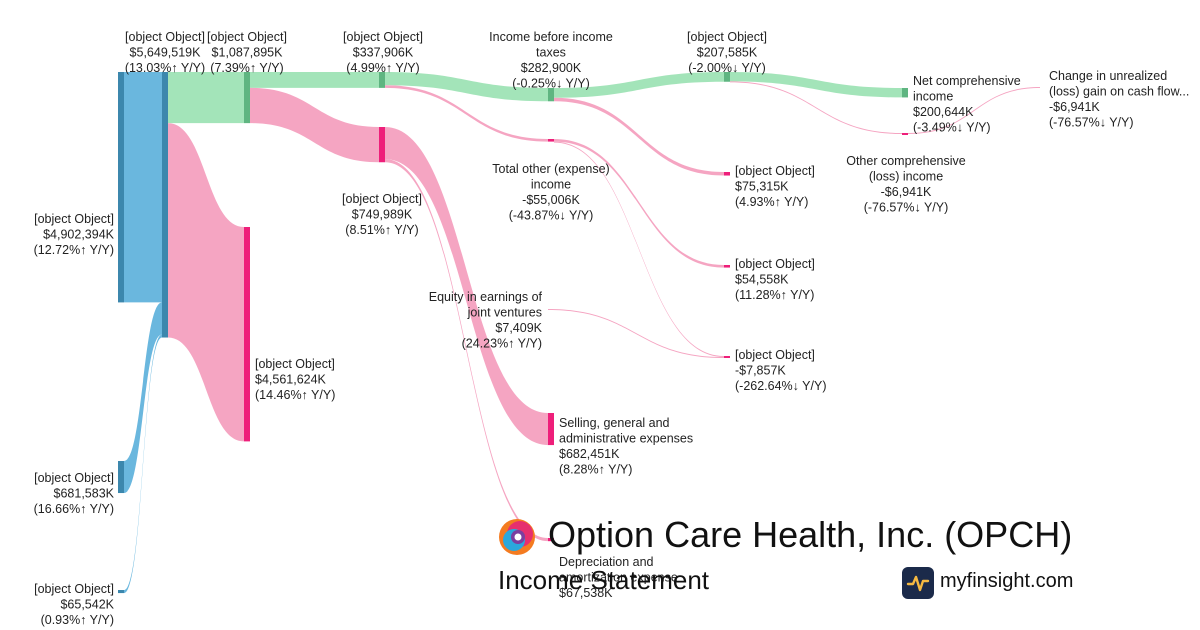  Describe the element at coordinates (247, 98) in the screenshot. I see `node-gross_profit` at that location.